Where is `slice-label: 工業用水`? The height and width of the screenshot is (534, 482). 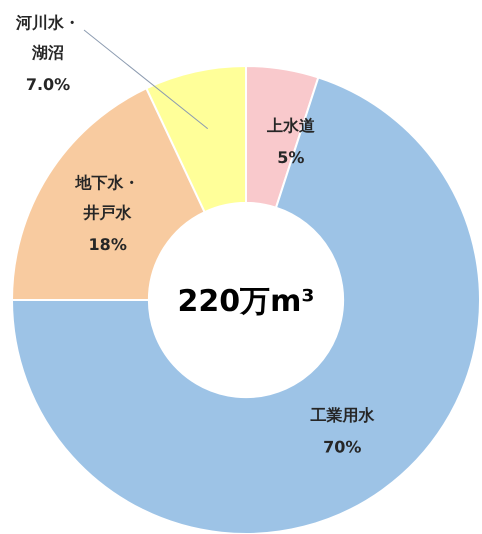 slice-label: 工業用水 is located at coordinates (342, 415).